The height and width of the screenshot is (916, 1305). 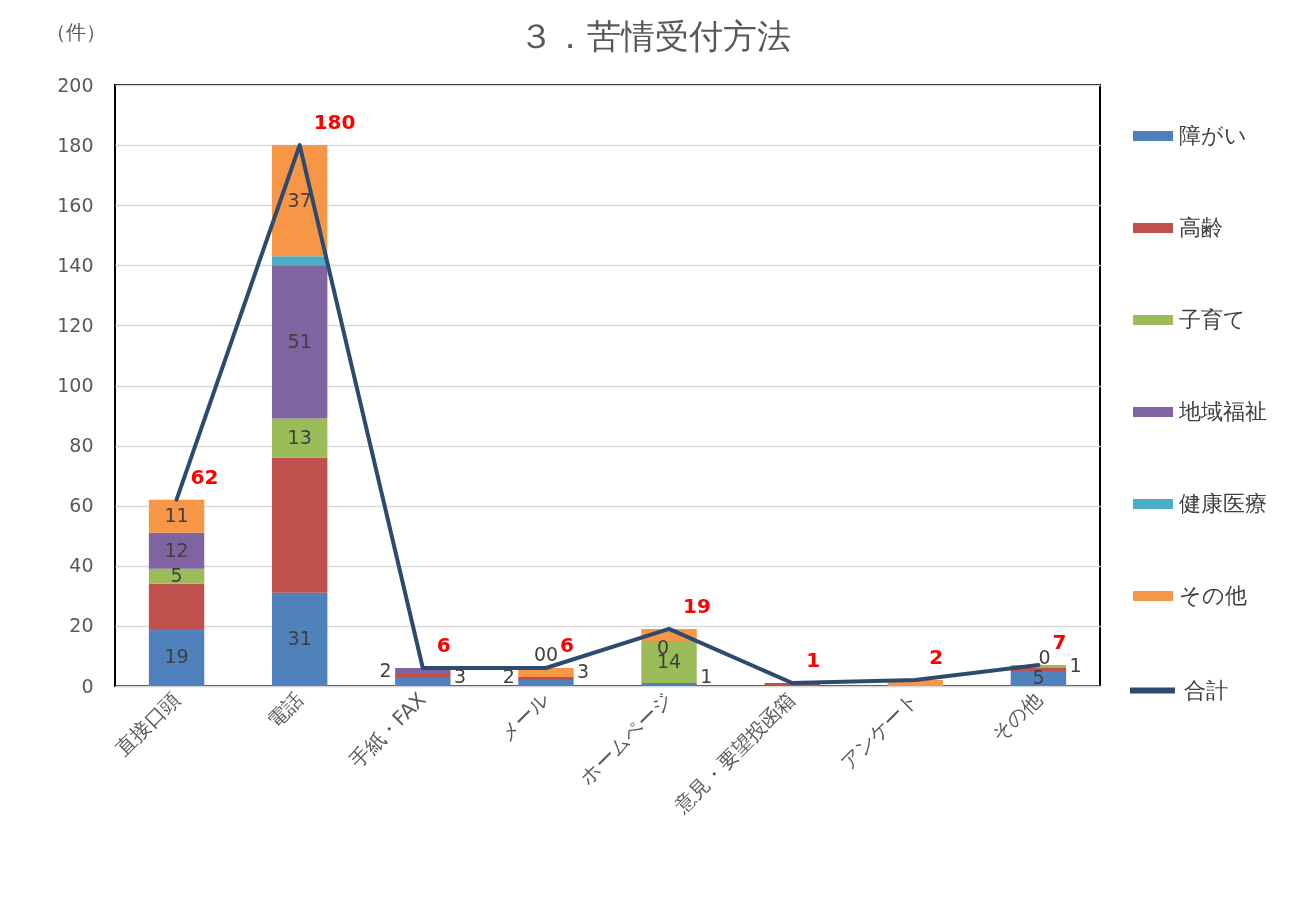 What do you see at coordinates (583, 671) in the screenshot?
I see `data-label: 3` at bounding box center [583, 671].